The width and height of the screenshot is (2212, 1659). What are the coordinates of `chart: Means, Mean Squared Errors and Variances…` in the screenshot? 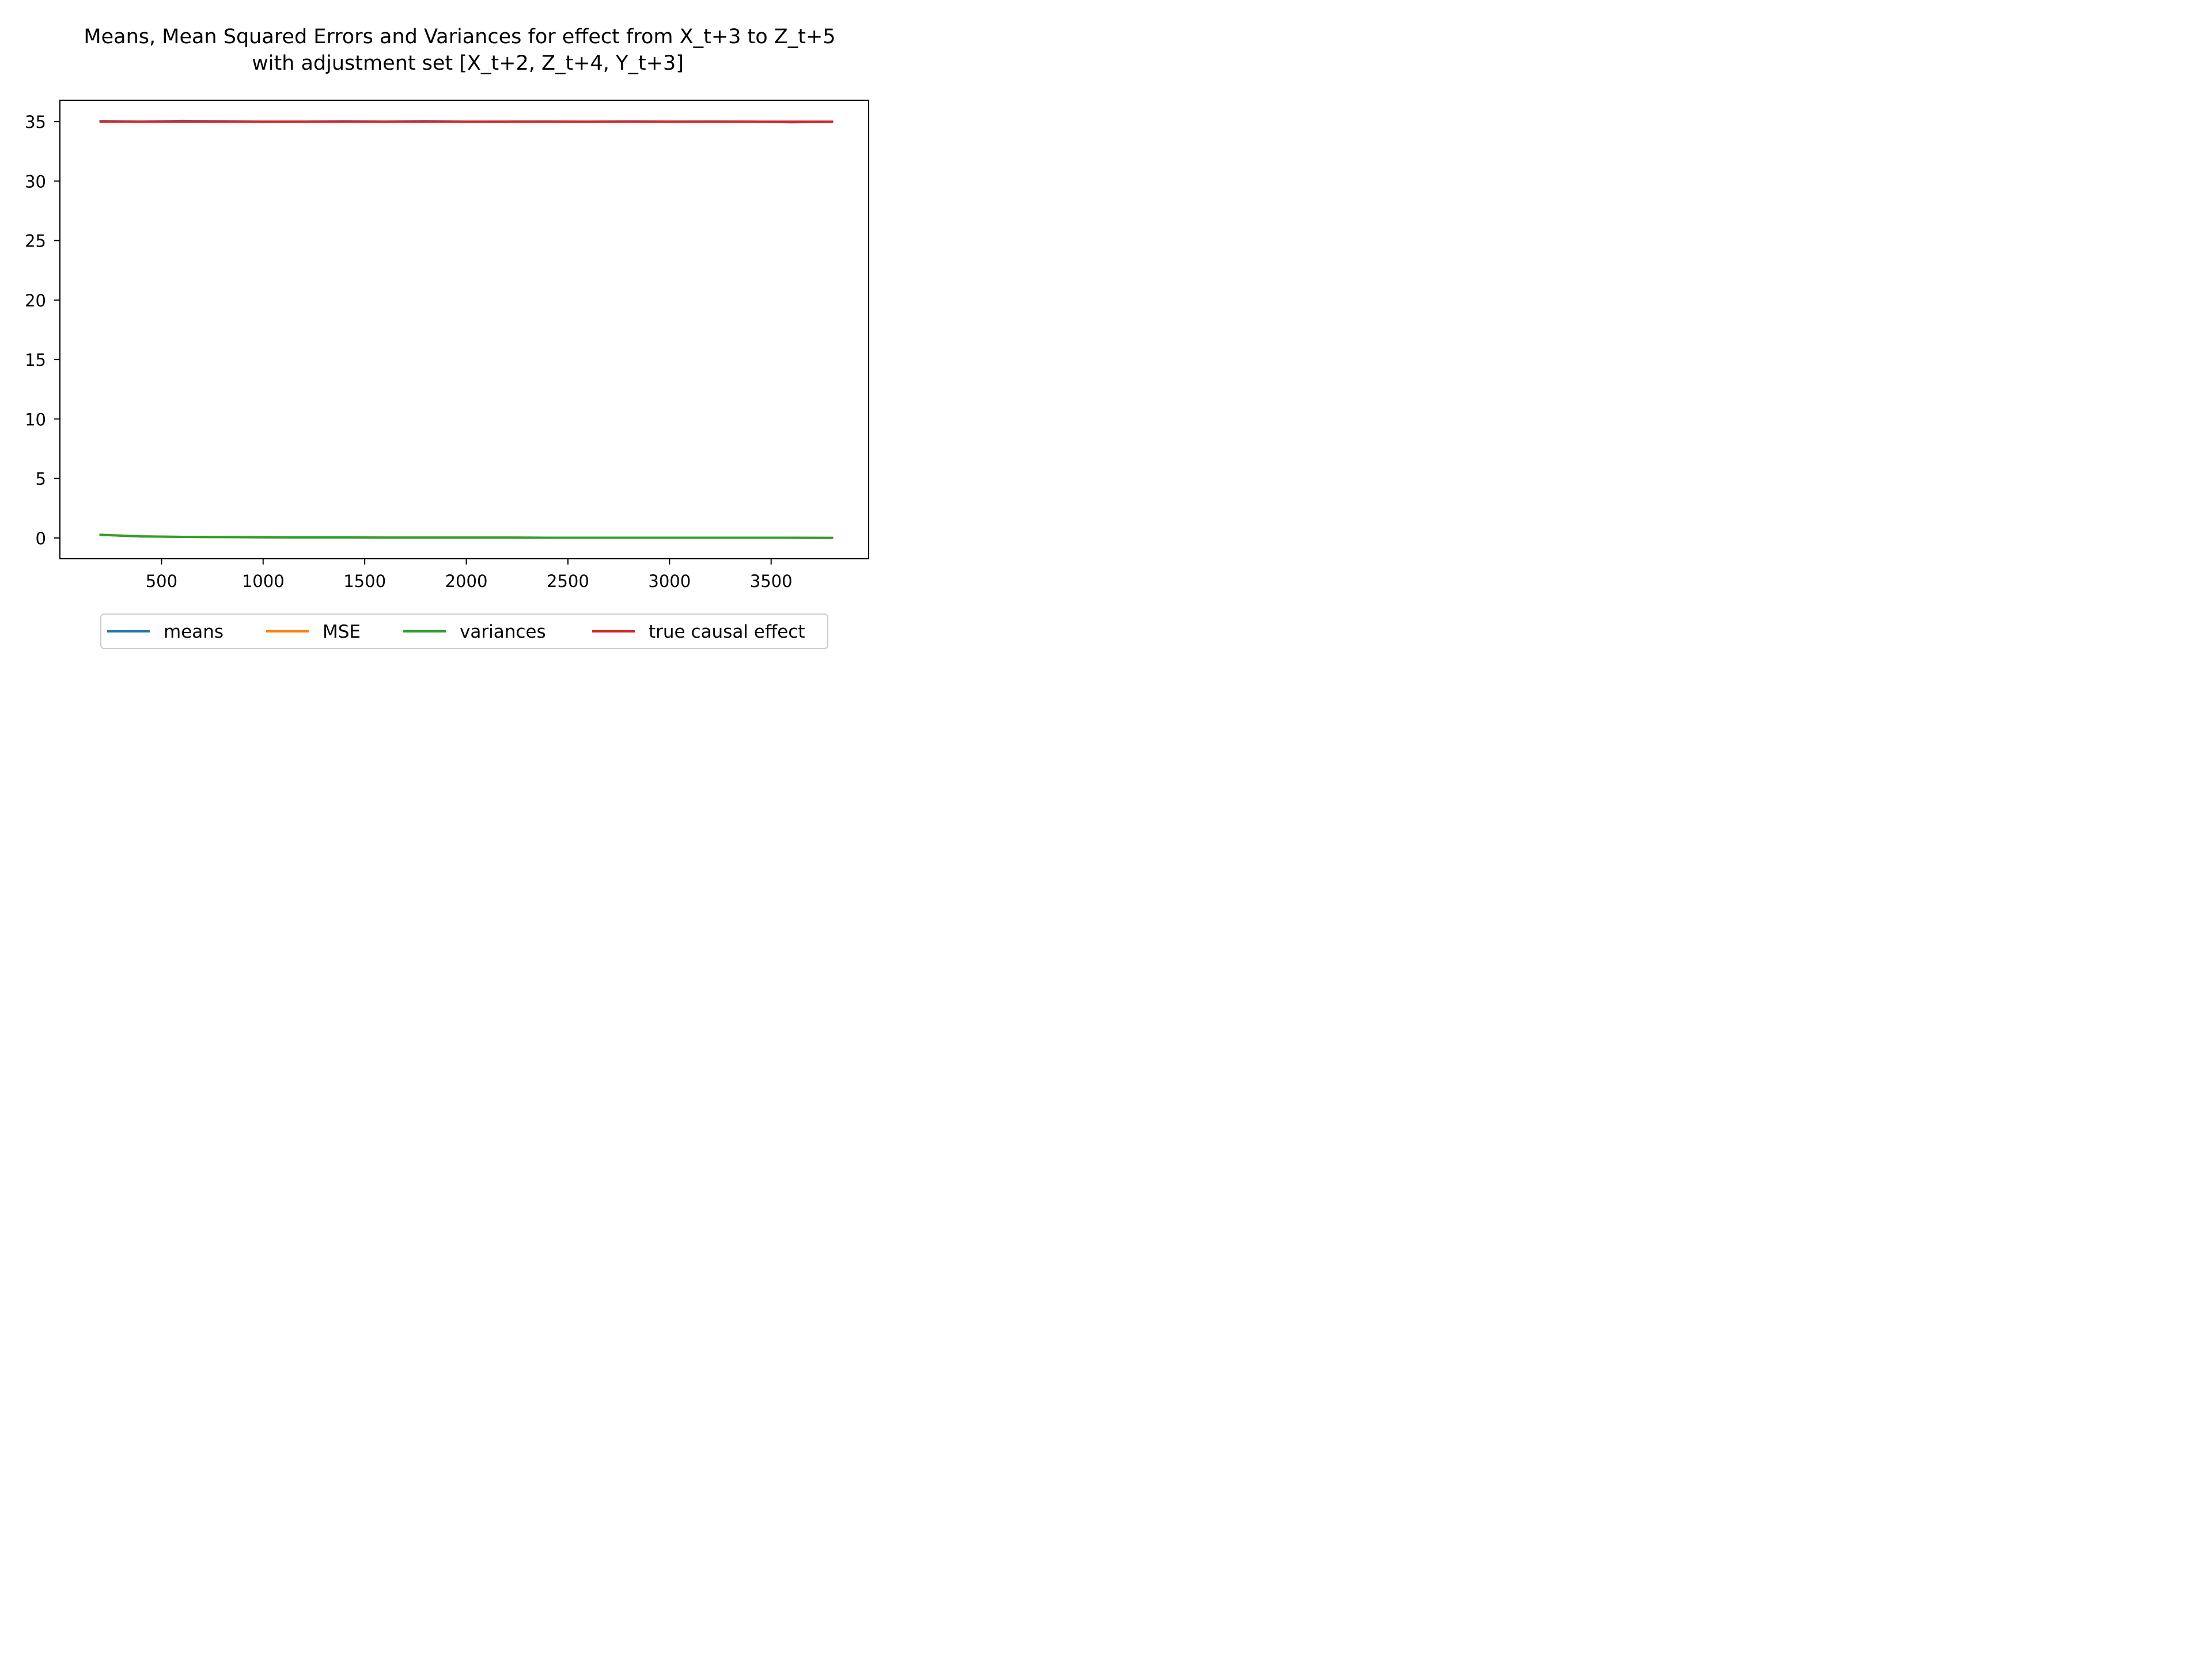 It's located at (447, 337).